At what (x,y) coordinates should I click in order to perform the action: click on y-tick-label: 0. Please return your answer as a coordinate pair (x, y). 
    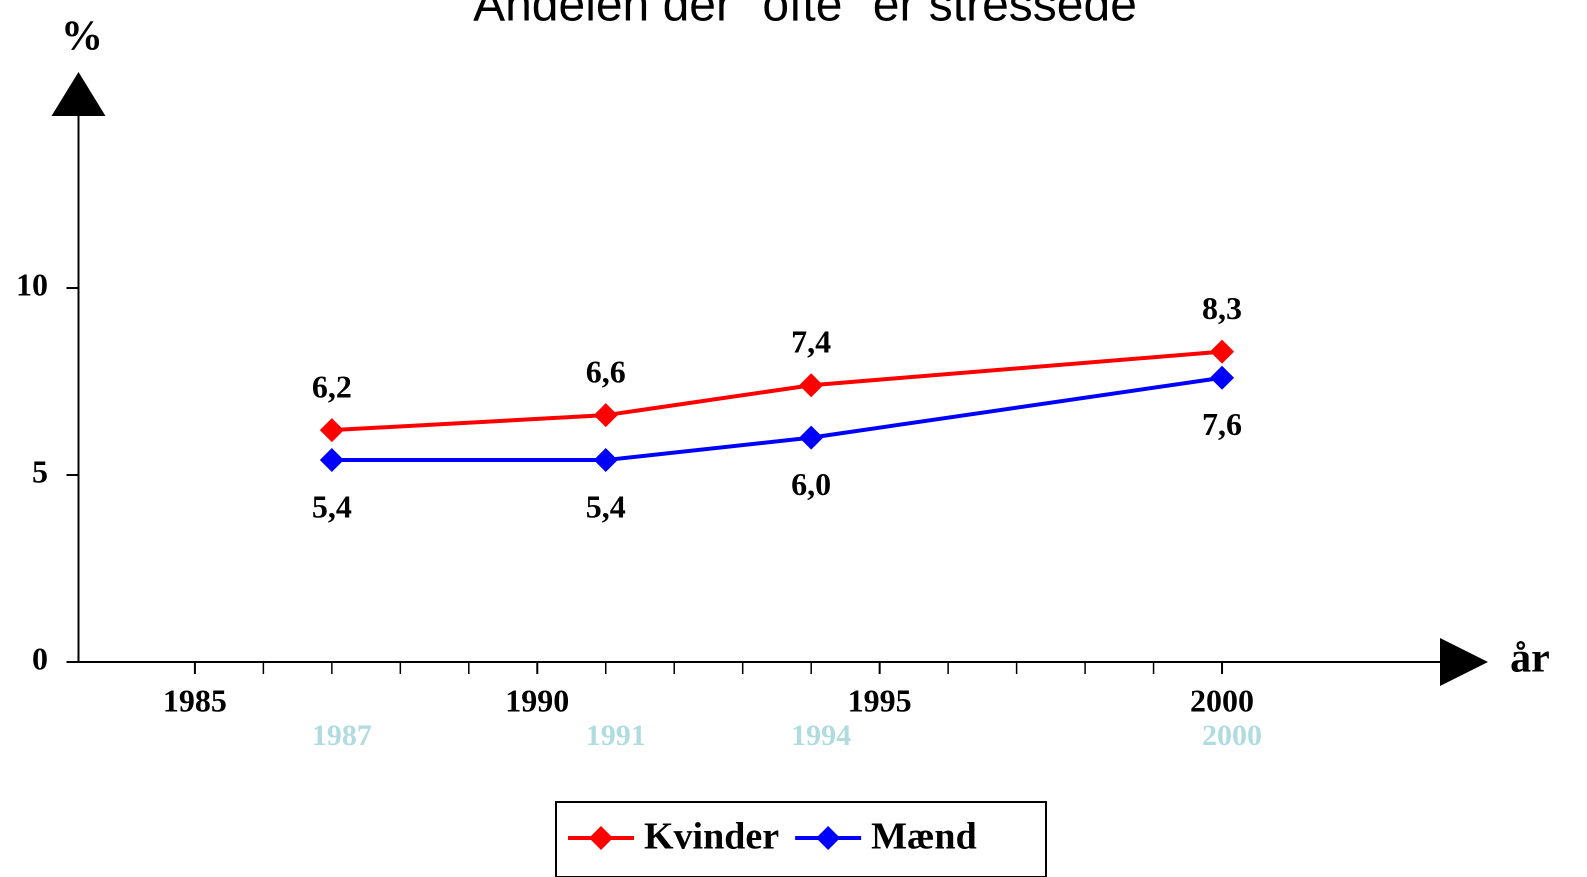
    Looking at the image, I should click on (40, 658).